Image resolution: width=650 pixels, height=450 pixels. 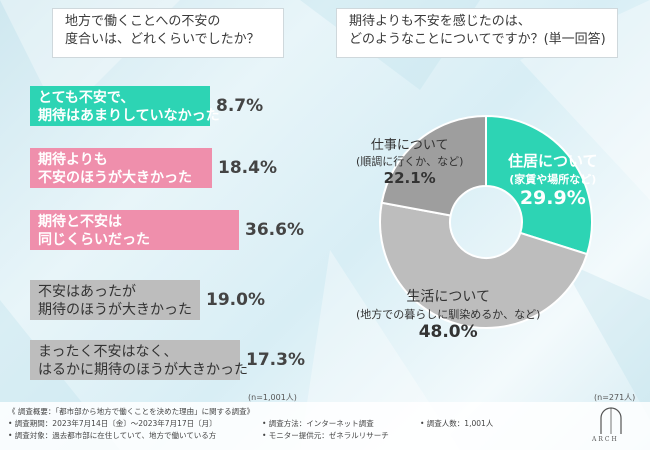 What do you see at coordinates (240, 106) in the screenshot?
I see `bar-value-1: 8.7%` at bounding box center [240, 106].